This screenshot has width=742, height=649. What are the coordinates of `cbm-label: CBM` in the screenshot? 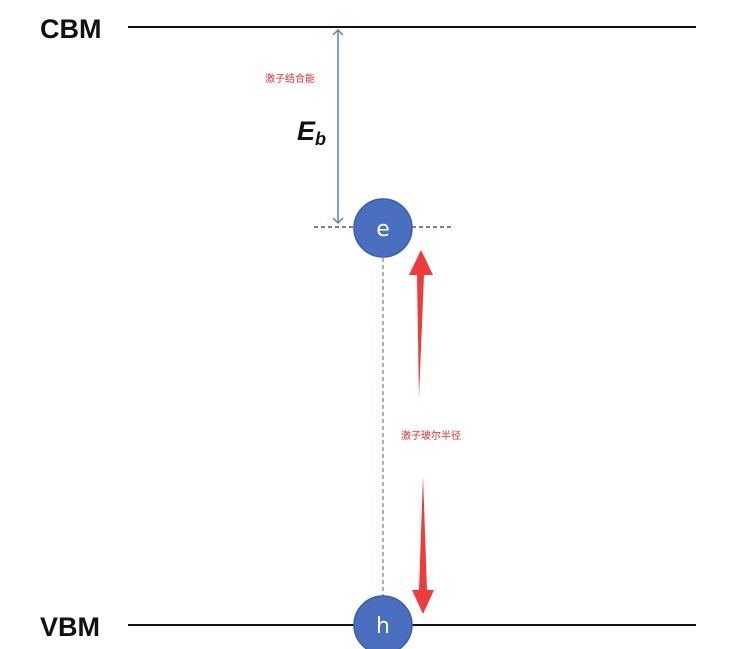 It's located at (71, 29).